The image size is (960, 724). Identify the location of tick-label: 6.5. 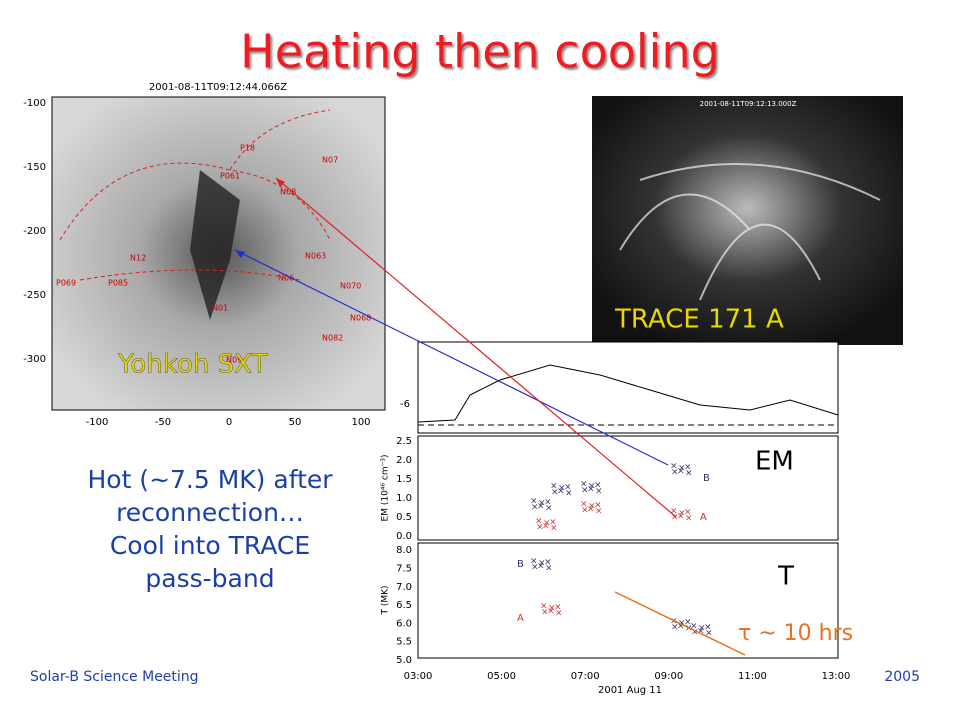
(404, 605).